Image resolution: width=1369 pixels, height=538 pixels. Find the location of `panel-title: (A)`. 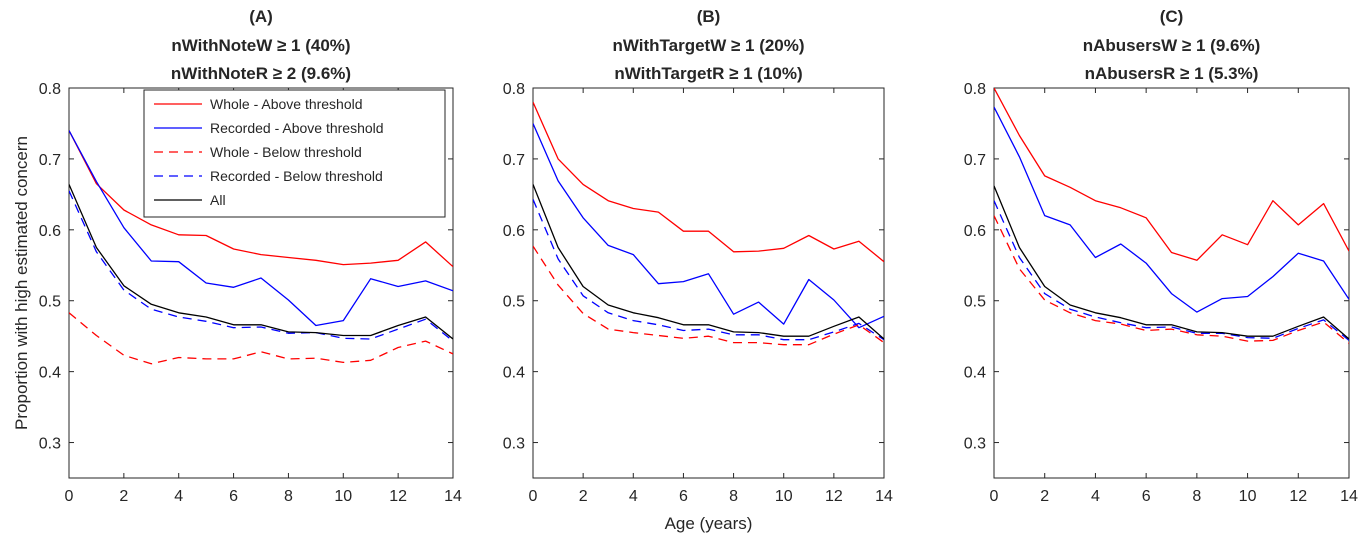

panel-title: (A) is located at coordinates (261, 16).